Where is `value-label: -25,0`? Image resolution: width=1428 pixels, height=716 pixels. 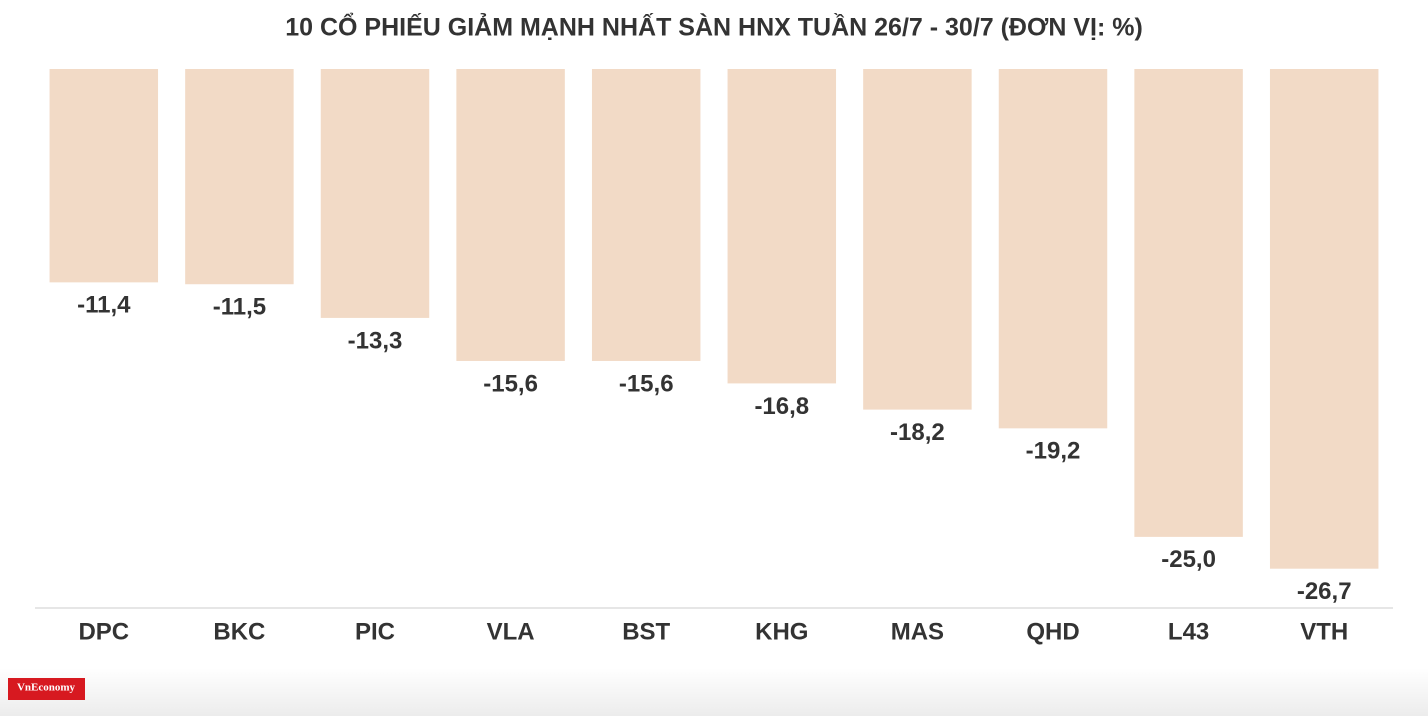
value-label: -25,0 is located at coordinates (1188, 559).